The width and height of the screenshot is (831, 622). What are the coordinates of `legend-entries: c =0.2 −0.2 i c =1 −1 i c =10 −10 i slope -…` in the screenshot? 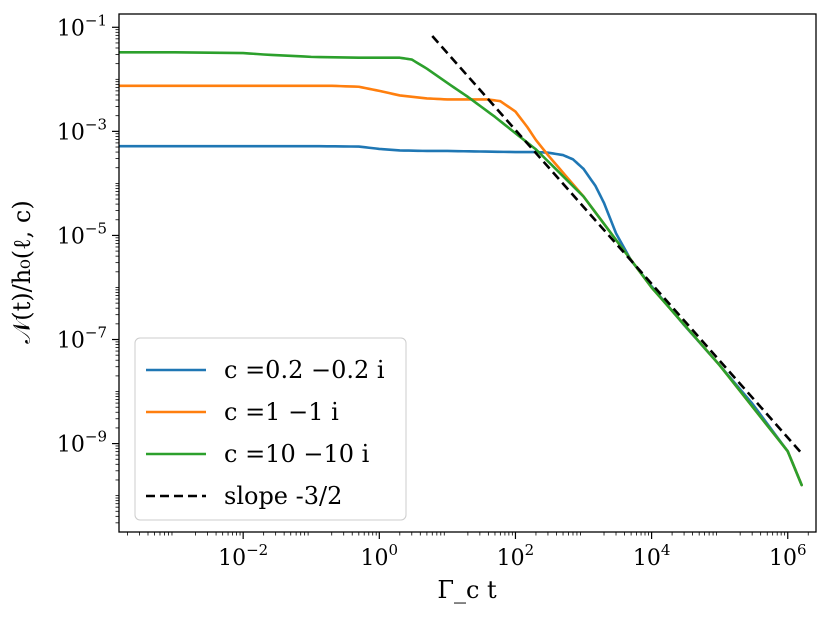 It's located at (265, 433).